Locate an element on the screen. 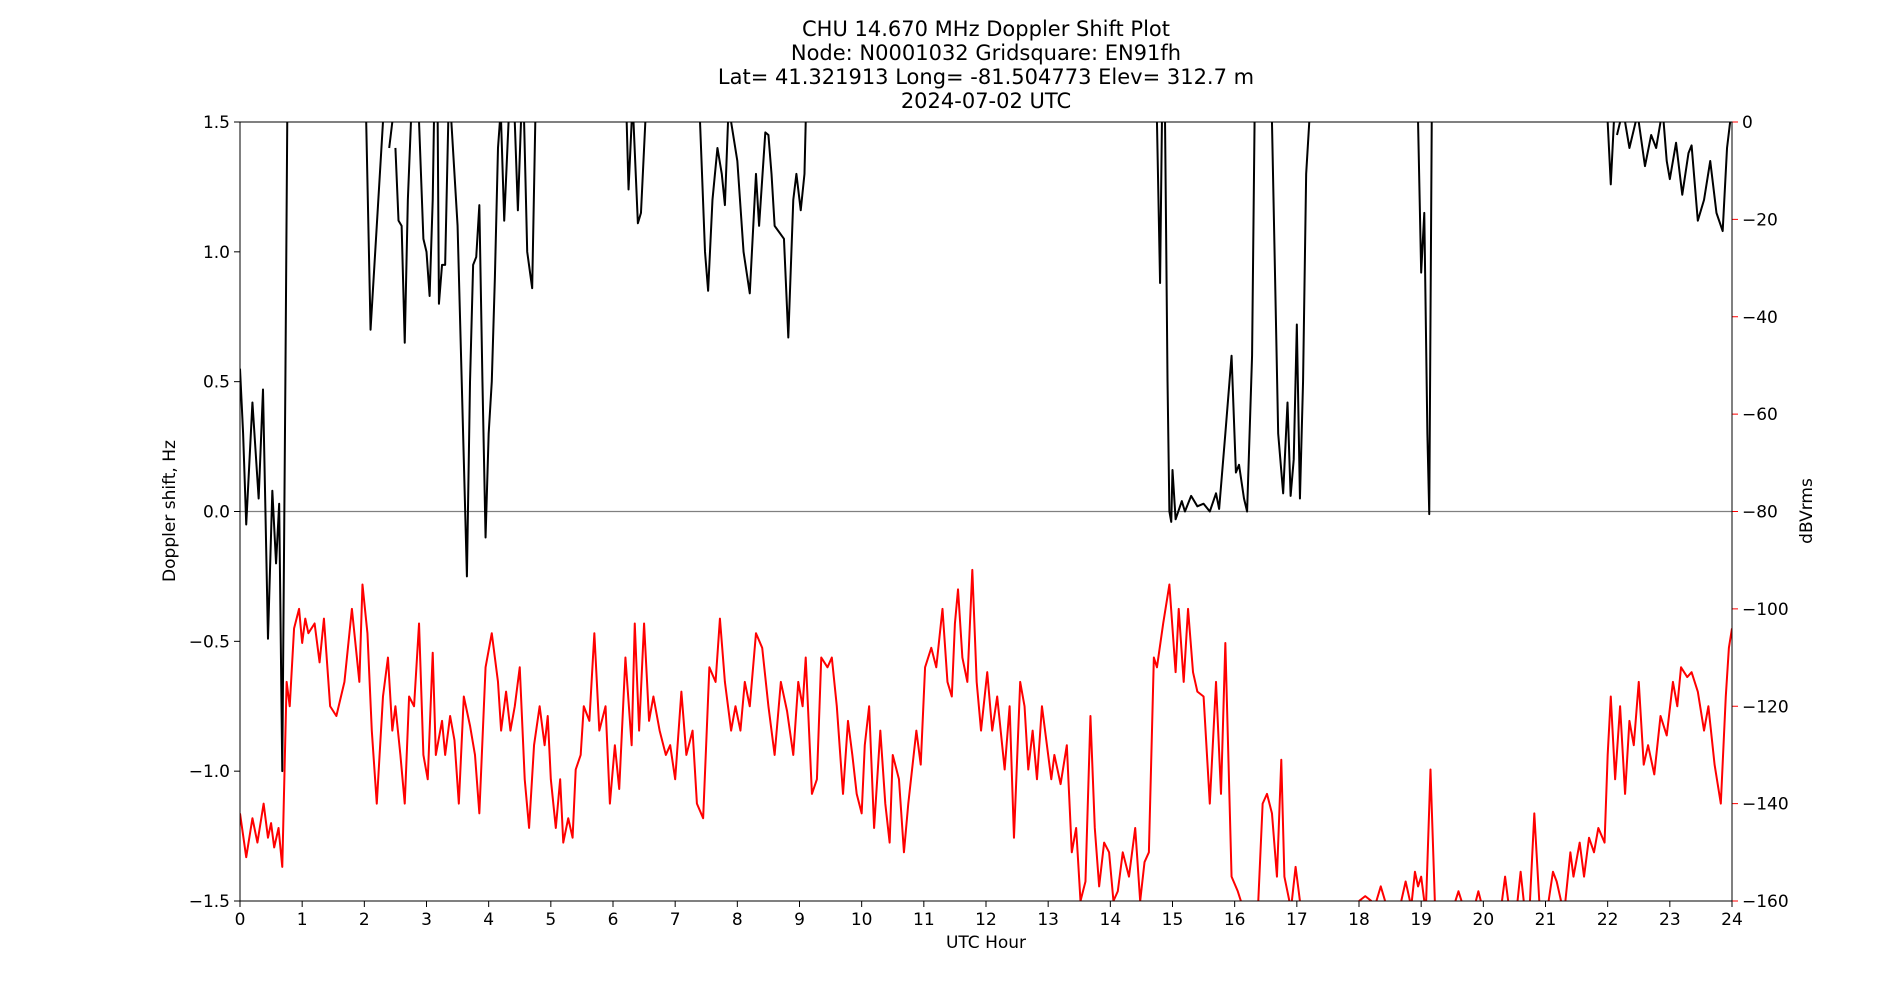  y-tick-label: 0.5 is located at coordinates (216, 383).